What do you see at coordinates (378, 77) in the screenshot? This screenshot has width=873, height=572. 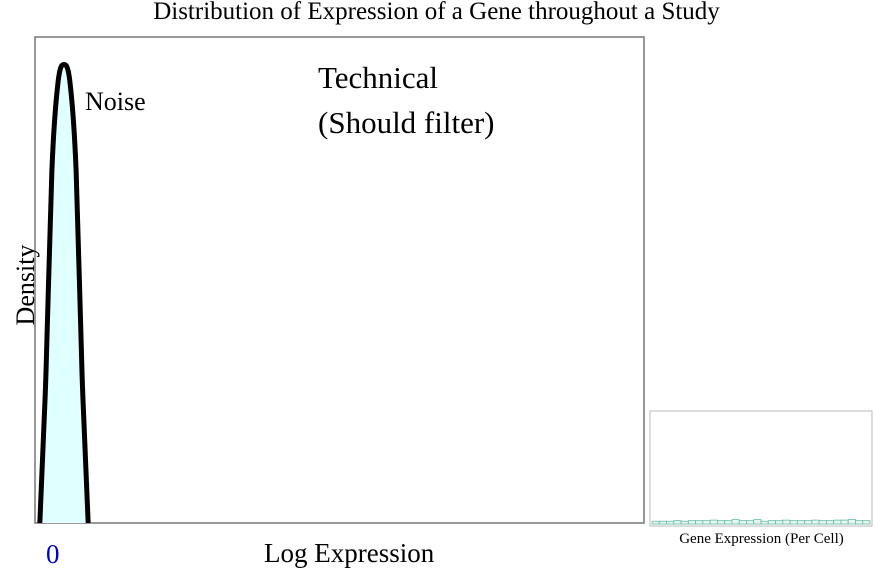 I see `annotation-technical-line-1: Technical` at bounding box center [378, 77].